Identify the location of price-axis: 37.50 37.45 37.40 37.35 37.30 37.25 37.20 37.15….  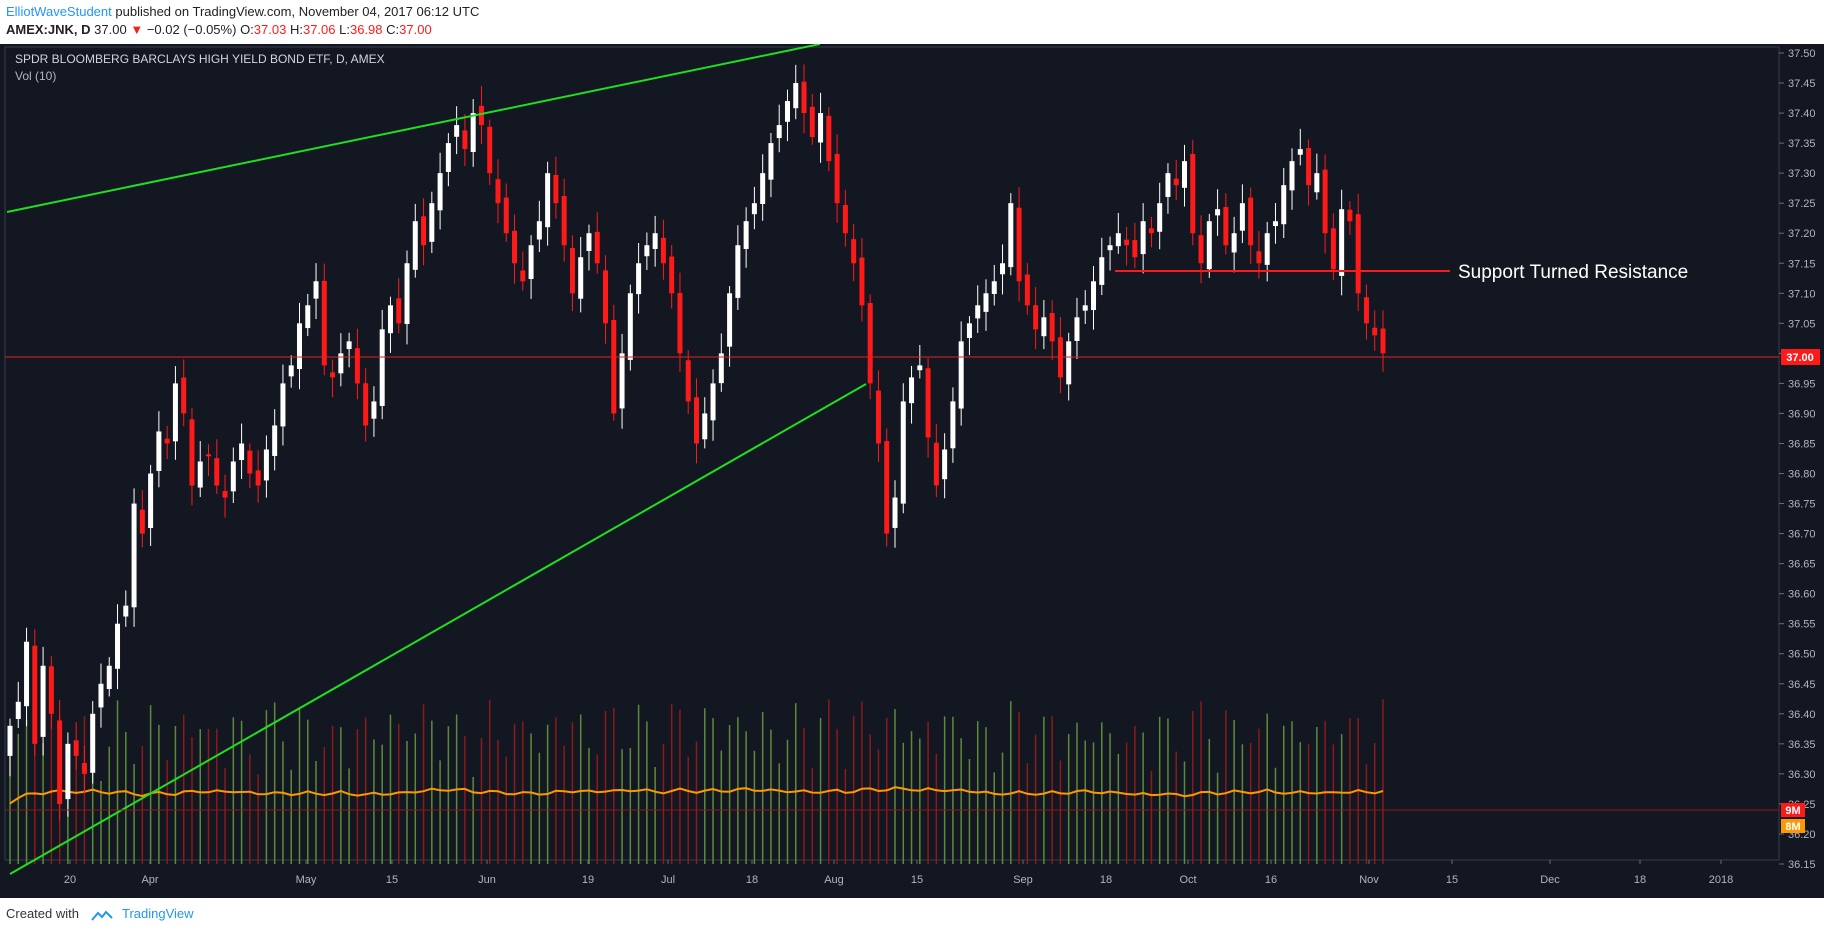
(1797, 459).